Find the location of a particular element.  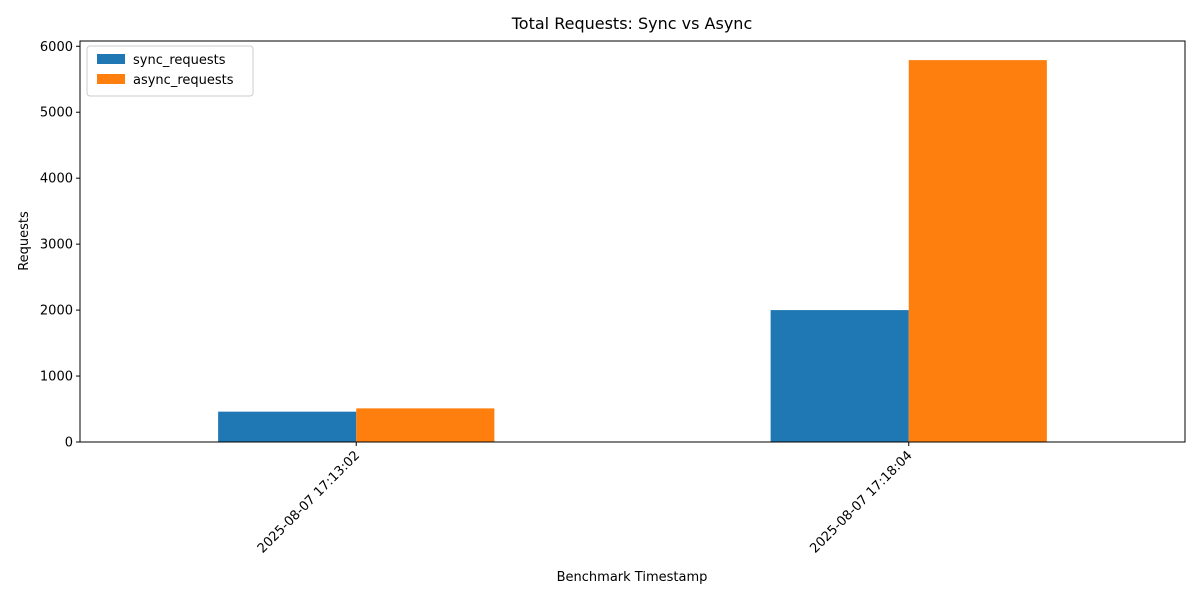

y-tick-label: 6000 is located at coordinates (56, 47).